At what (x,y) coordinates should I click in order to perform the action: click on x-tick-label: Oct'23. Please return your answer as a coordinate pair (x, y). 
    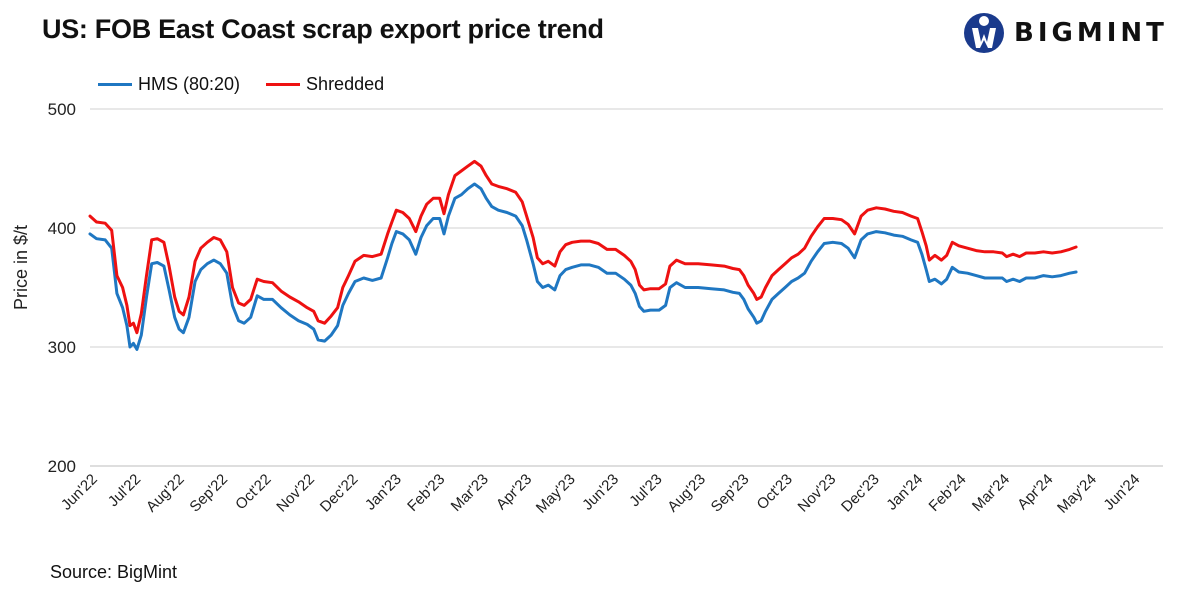
    Looking at the image, I should click on (775, 492).